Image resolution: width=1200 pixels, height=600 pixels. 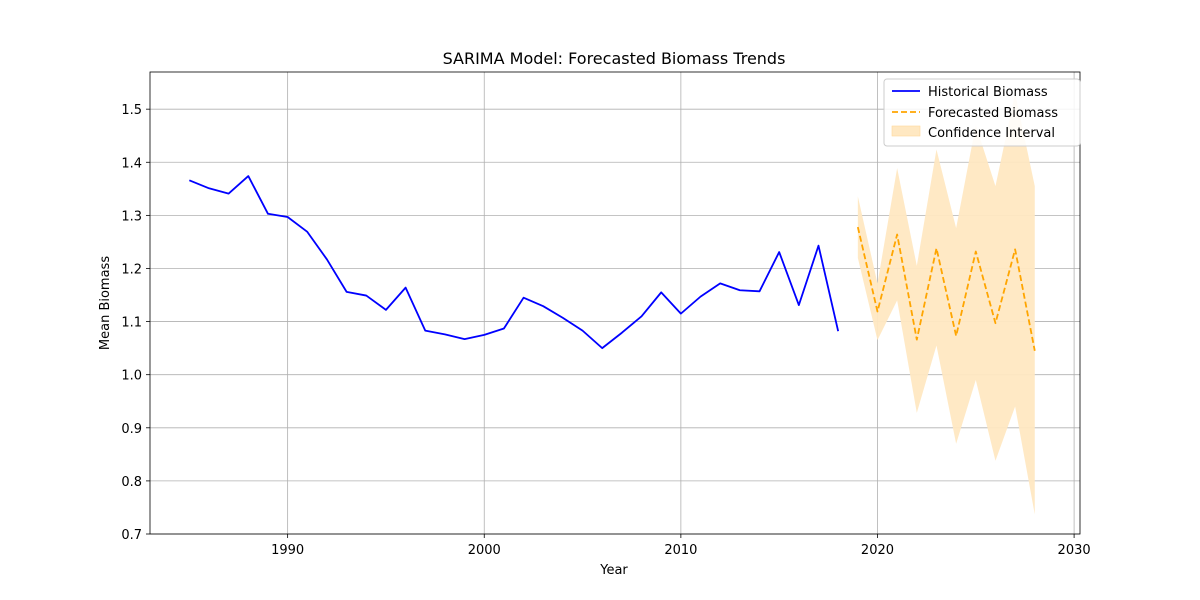 I want to click on y-axis-ticks: 0.7 0.8 0.9 1.0 1.1 1.2 1.3 1.4 1.5, so click(x=135, y=323).